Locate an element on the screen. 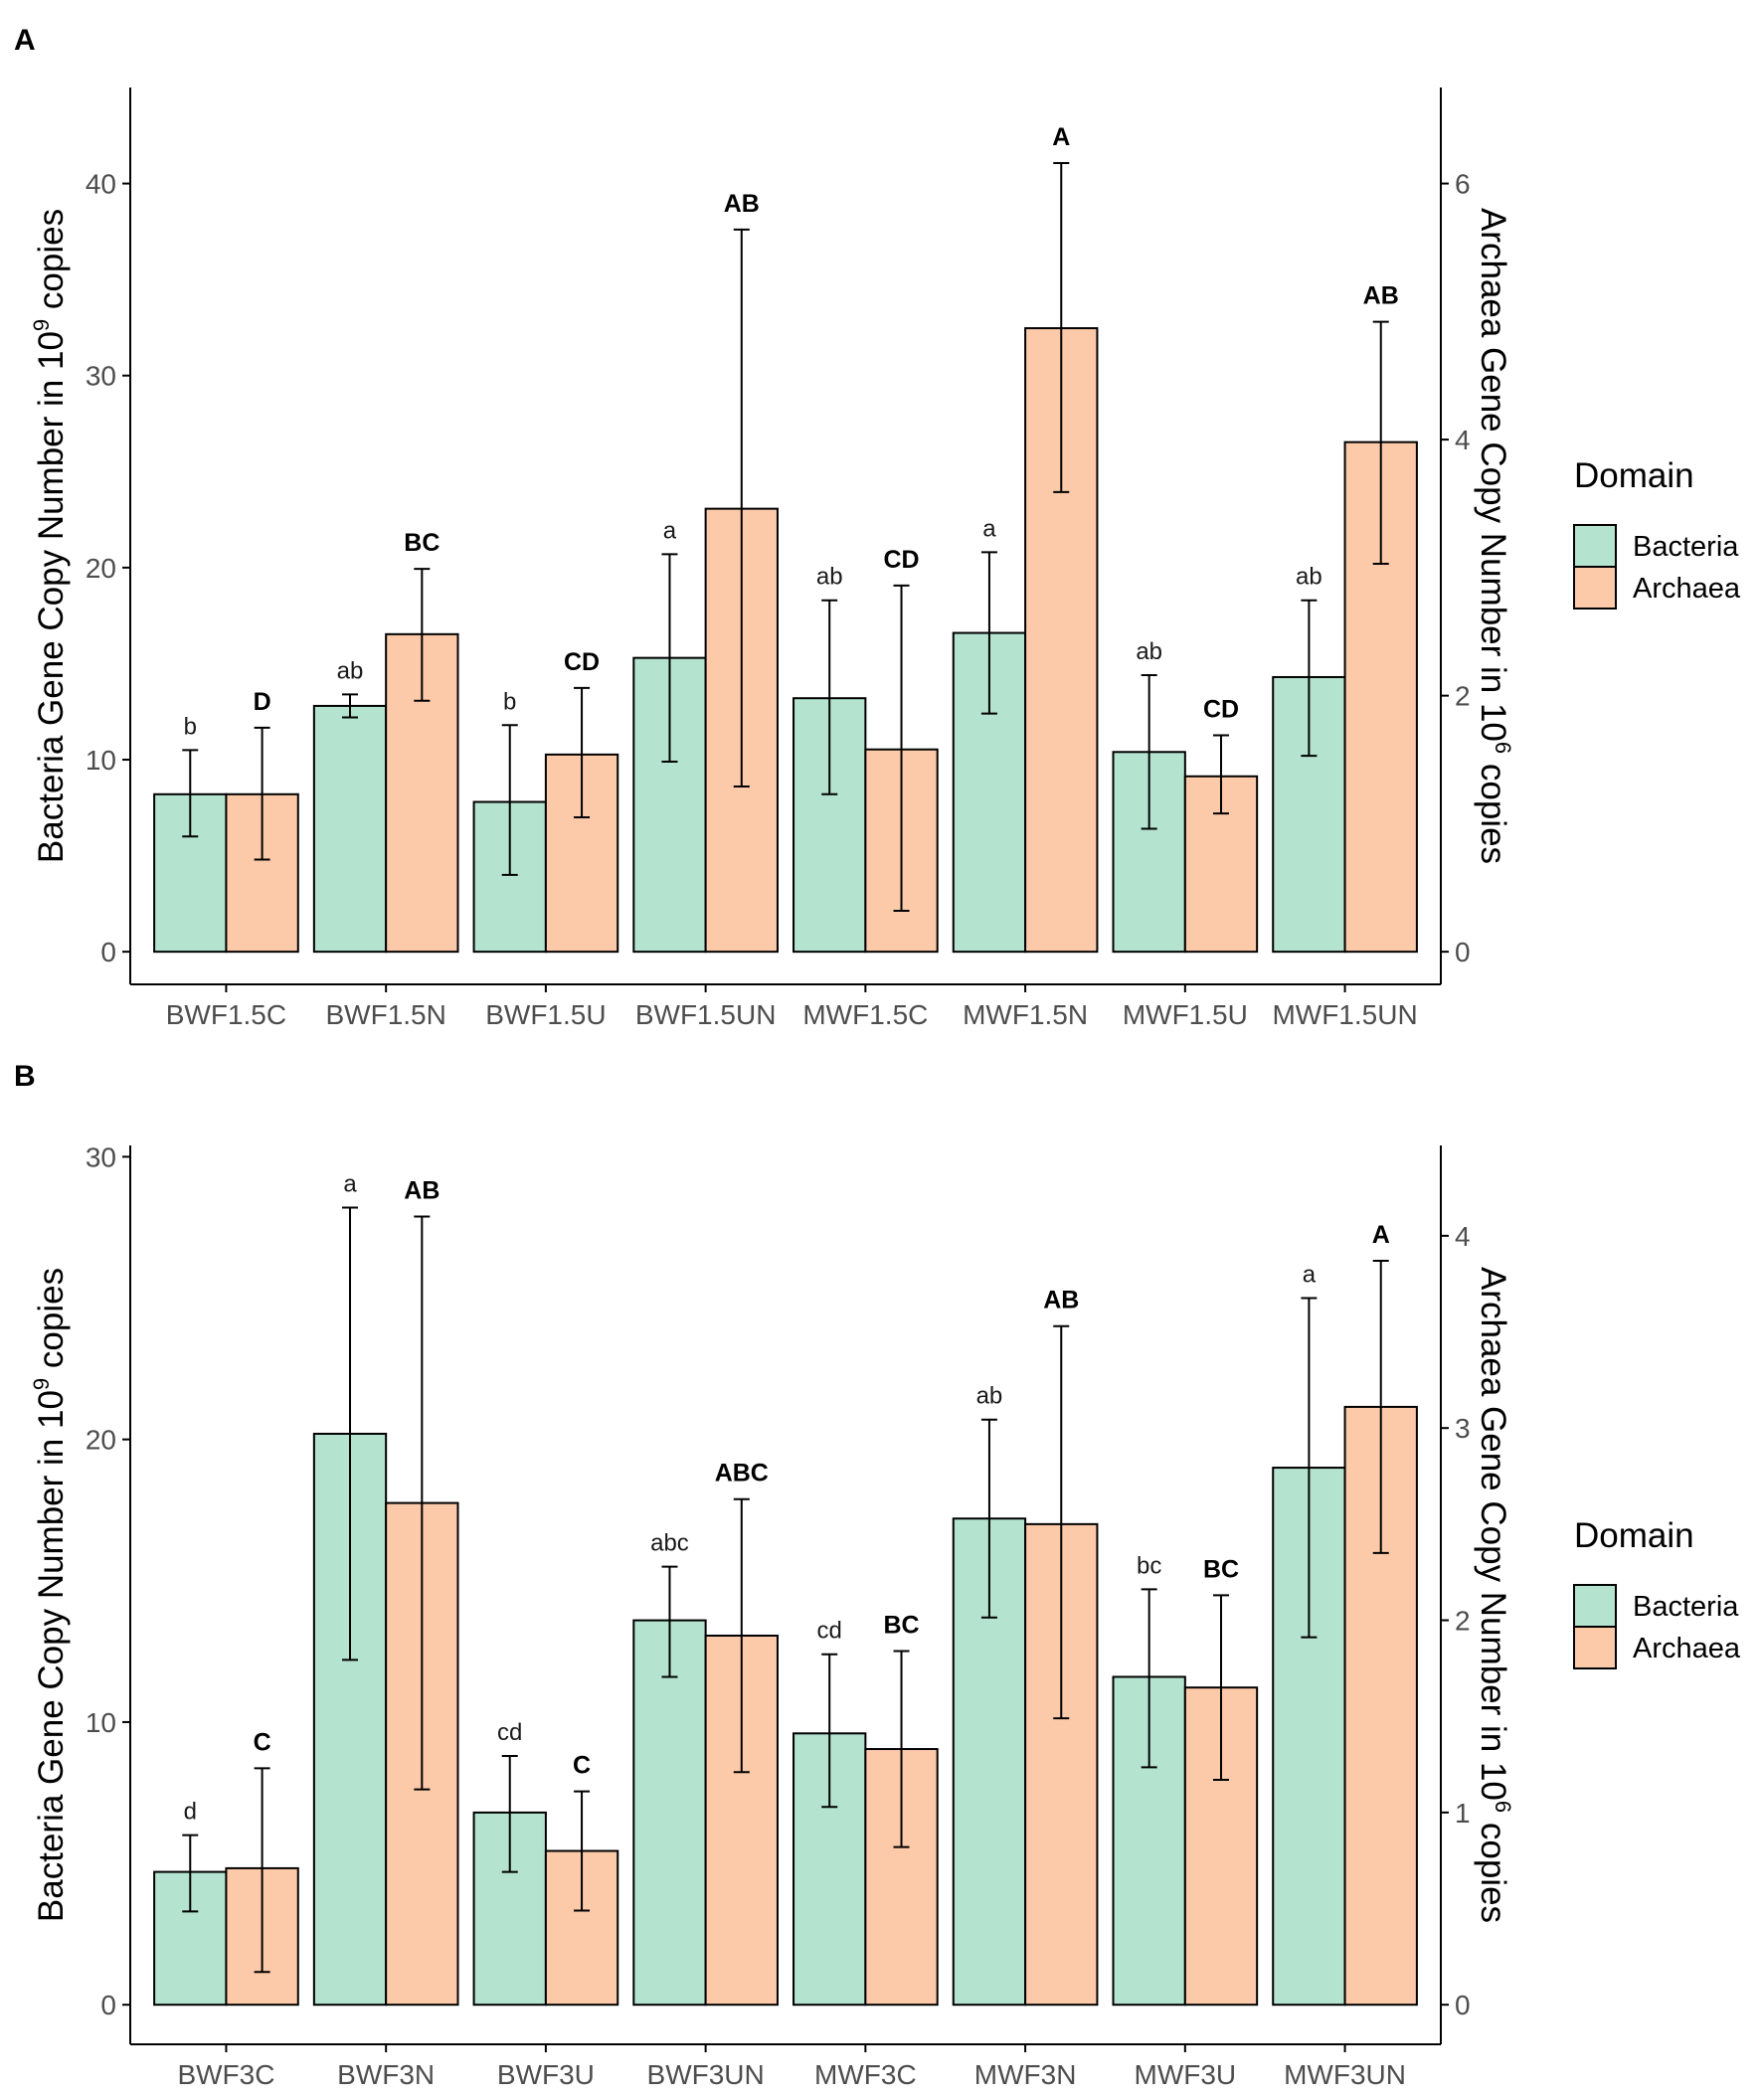 The image size is (1762, 2100). x-tick-label: MWF1.5UN is located at coordinates (1344, 1014).